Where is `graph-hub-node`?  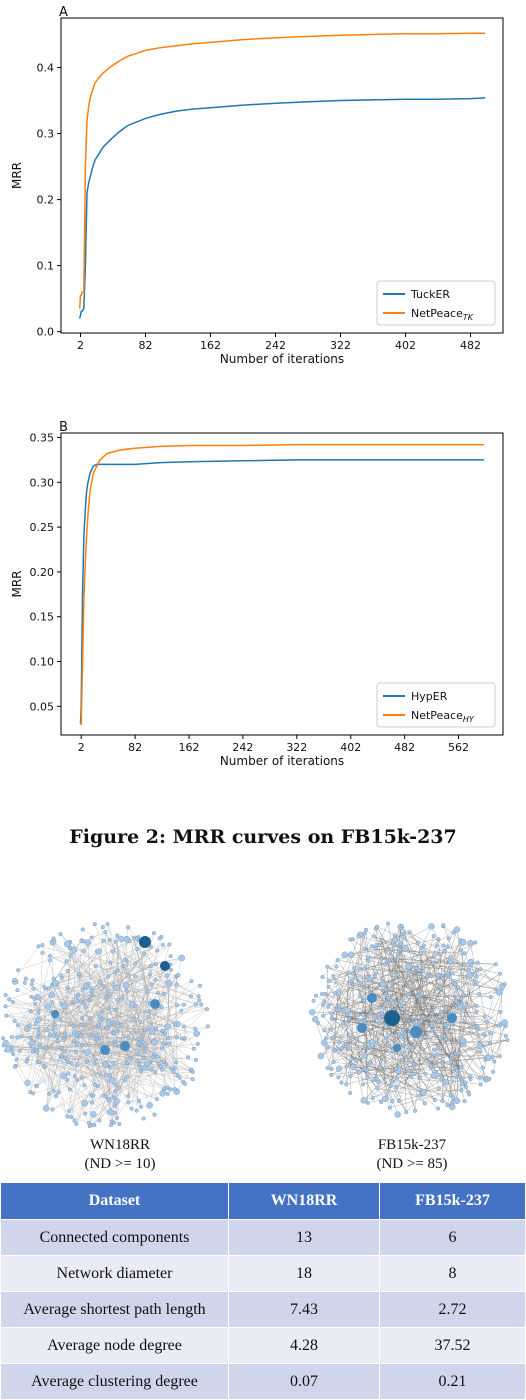
graph-hub-node is located at coordinates (155, 1004).